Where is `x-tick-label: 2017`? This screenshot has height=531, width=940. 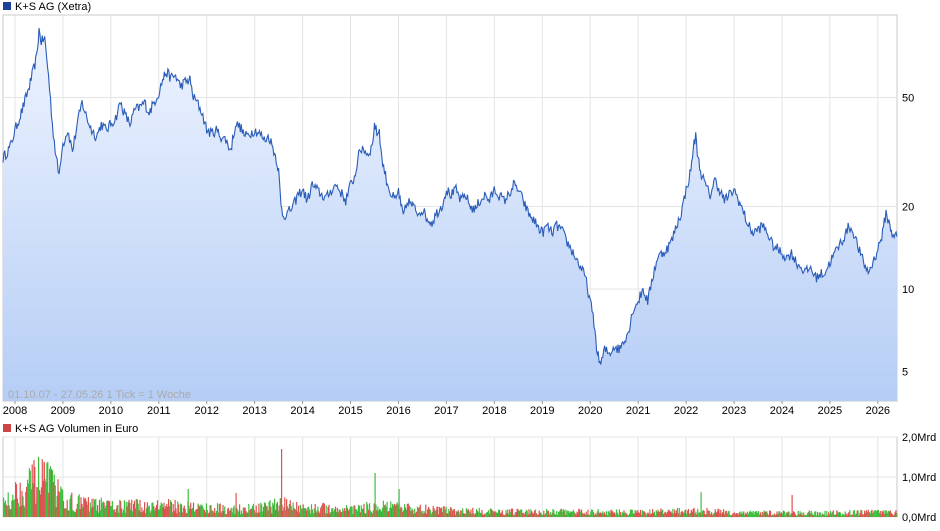
x-tick-label: 2017 is located at coordinates (446, 411).